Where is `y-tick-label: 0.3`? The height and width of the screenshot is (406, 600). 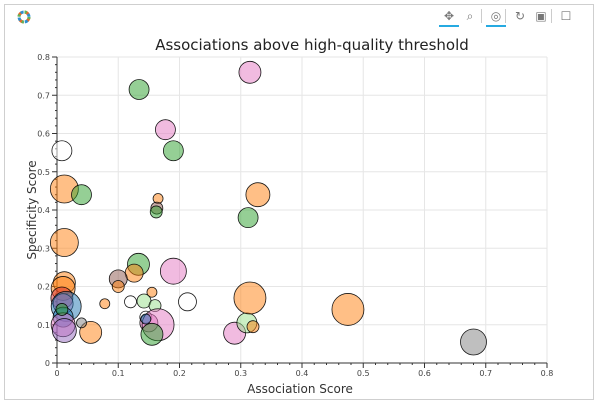 y-tick-label: 0.3 is located at coordinates (43, 248).